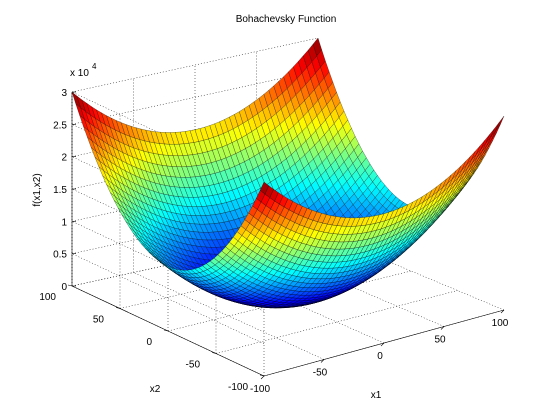 This screenshot has width=560, height=420. I want to click on z-axis-label: f(x1,x2), so click(37, 189).